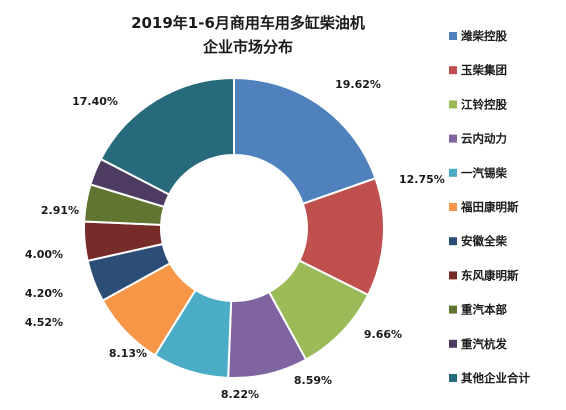 The image size is (566, 410). I want to click on slice-value-label: 19.62%, so click(358, 84).